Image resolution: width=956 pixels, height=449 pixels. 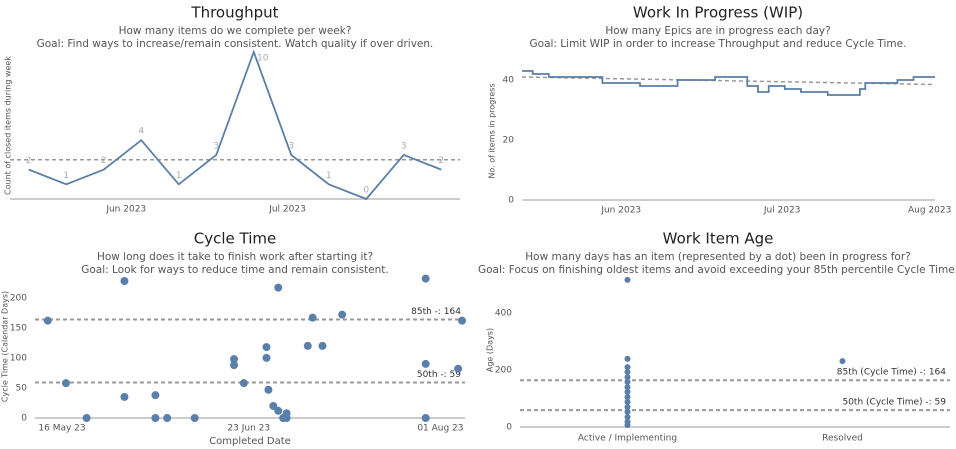 What do you see at coordinates (490, 350) in the screenshot?
I see `y-axis-label: Age (Days)` at bounding box center [490, 350].